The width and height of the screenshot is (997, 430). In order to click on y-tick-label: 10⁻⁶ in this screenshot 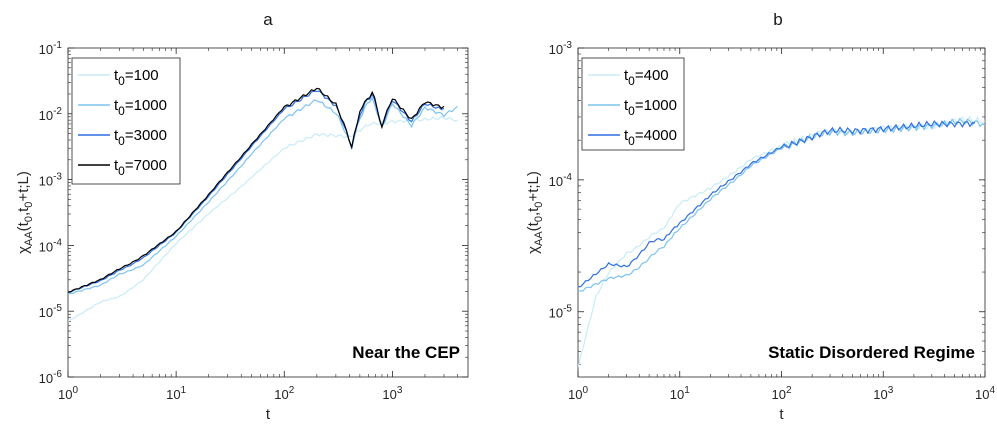, I will do `click(51, 377)`.